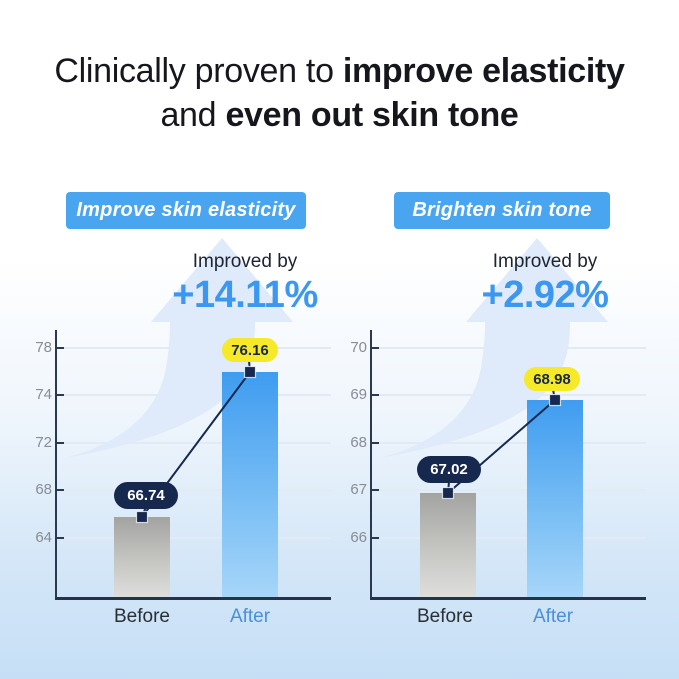 This screenshot has width=679, height=679. Describe the element at coordinates (43, 347) in the screenshot. I see `chart1-y-tick-label: 78` at that location.